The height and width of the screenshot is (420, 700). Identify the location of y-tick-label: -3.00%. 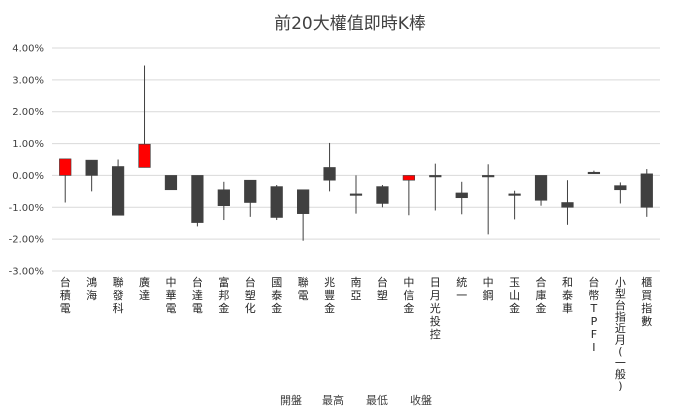
(26, 272).